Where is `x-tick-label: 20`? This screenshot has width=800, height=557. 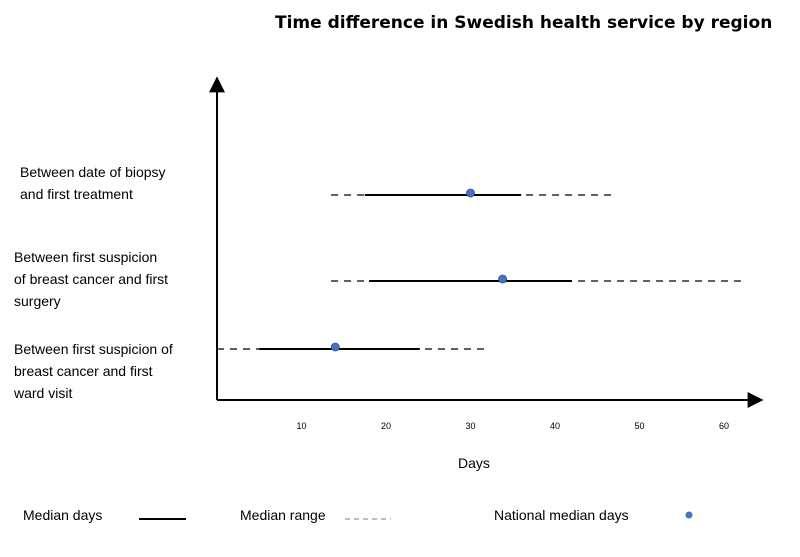 x-tick-label: 20 is located at coordinates (386, 426).